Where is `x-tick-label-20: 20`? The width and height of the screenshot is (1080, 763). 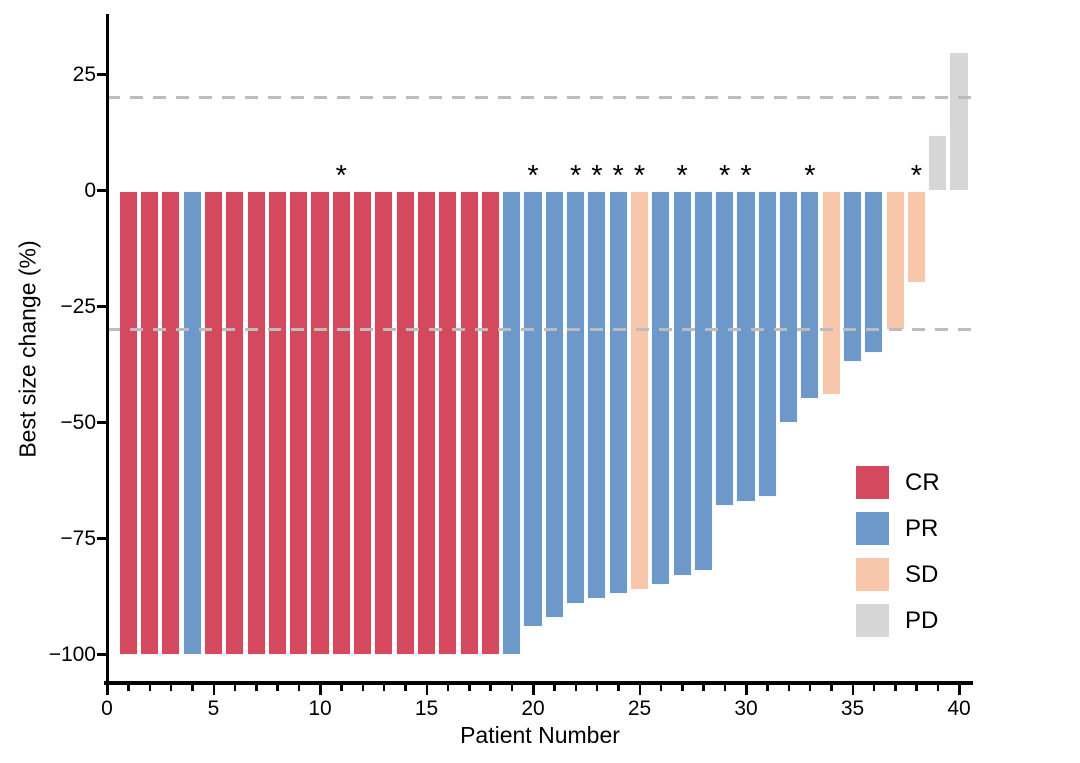 x-tick-label-20: 20 is located at coordinates (533, 708).